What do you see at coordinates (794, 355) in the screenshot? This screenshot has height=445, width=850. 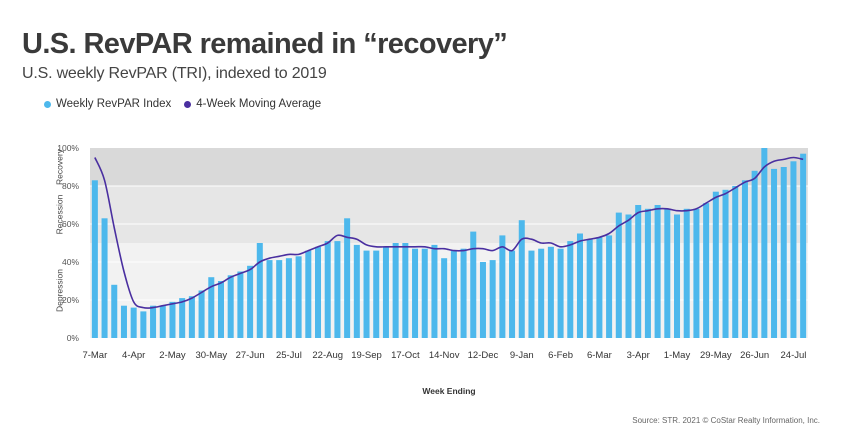 I see `x-tick-label: 24-Jul` at bounding box center [794, 355].